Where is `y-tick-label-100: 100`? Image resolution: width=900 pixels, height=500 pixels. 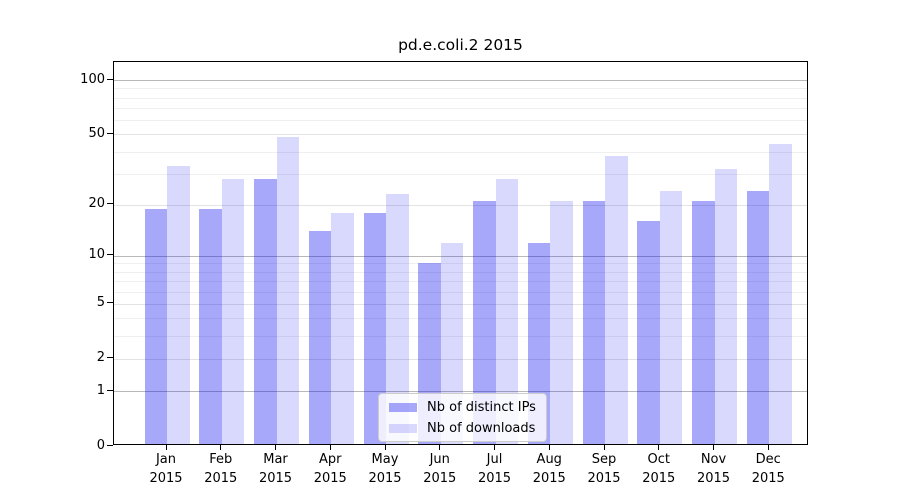 y-tick-label-100: 100 is located at coordinates (92, 79).